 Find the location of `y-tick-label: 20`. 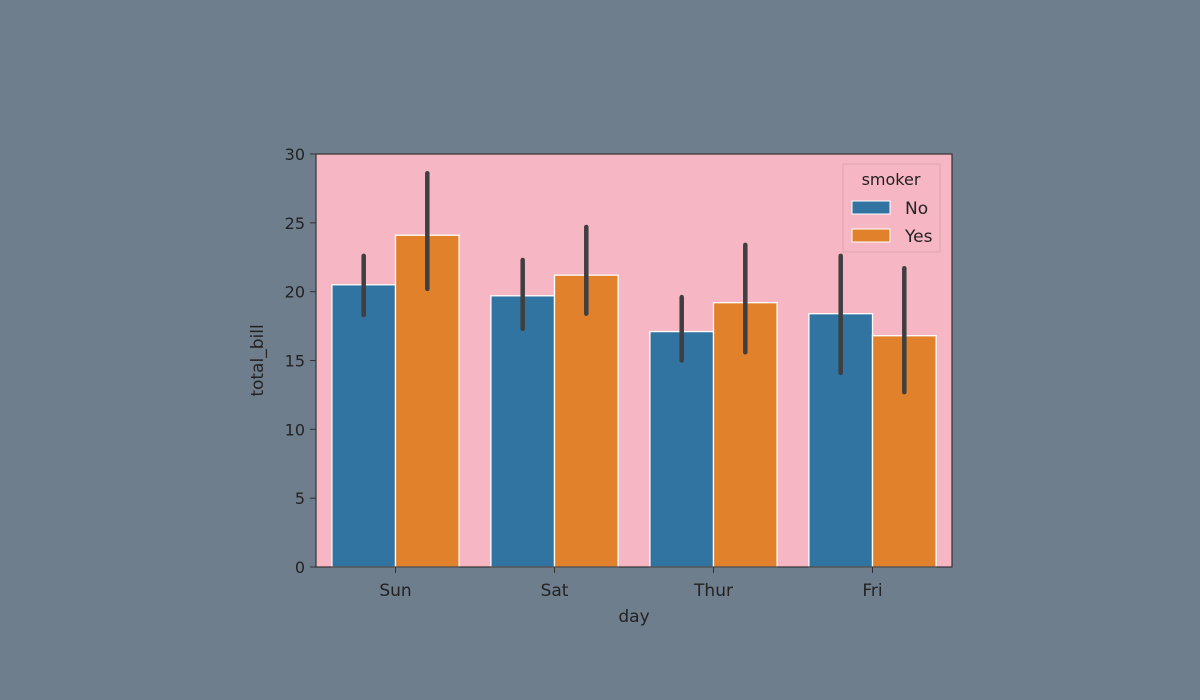

y-tick-label: 20 is located at coordinates (295, 292).